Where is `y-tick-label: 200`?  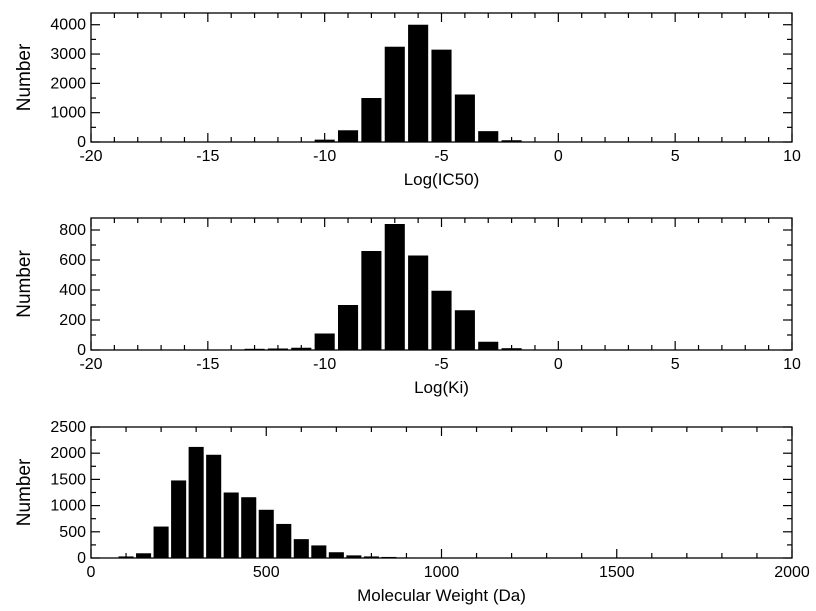 y-tick-label: 200 is located at coordinates (72, 320).